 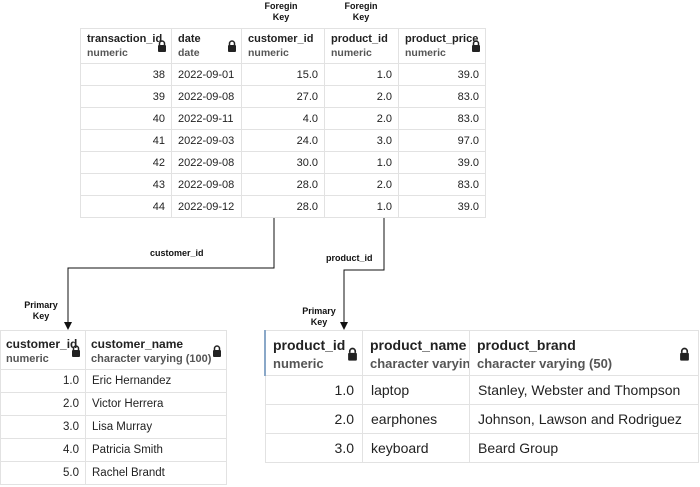 I want to click on table-cell: 27.0, so click(x=283, y=96).